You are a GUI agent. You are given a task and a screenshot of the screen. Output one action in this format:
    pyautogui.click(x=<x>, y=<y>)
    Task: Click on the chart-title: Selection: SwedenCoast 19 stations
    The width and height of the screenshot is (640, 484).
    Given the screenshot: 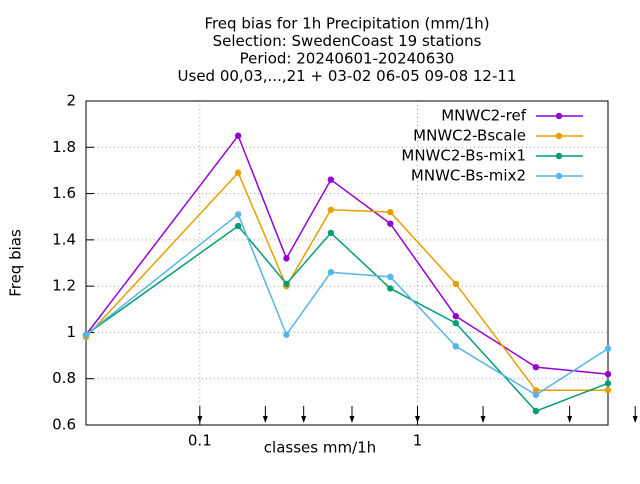 What is the action you would take?
    pyautogui.click(x=347, y=41)
    